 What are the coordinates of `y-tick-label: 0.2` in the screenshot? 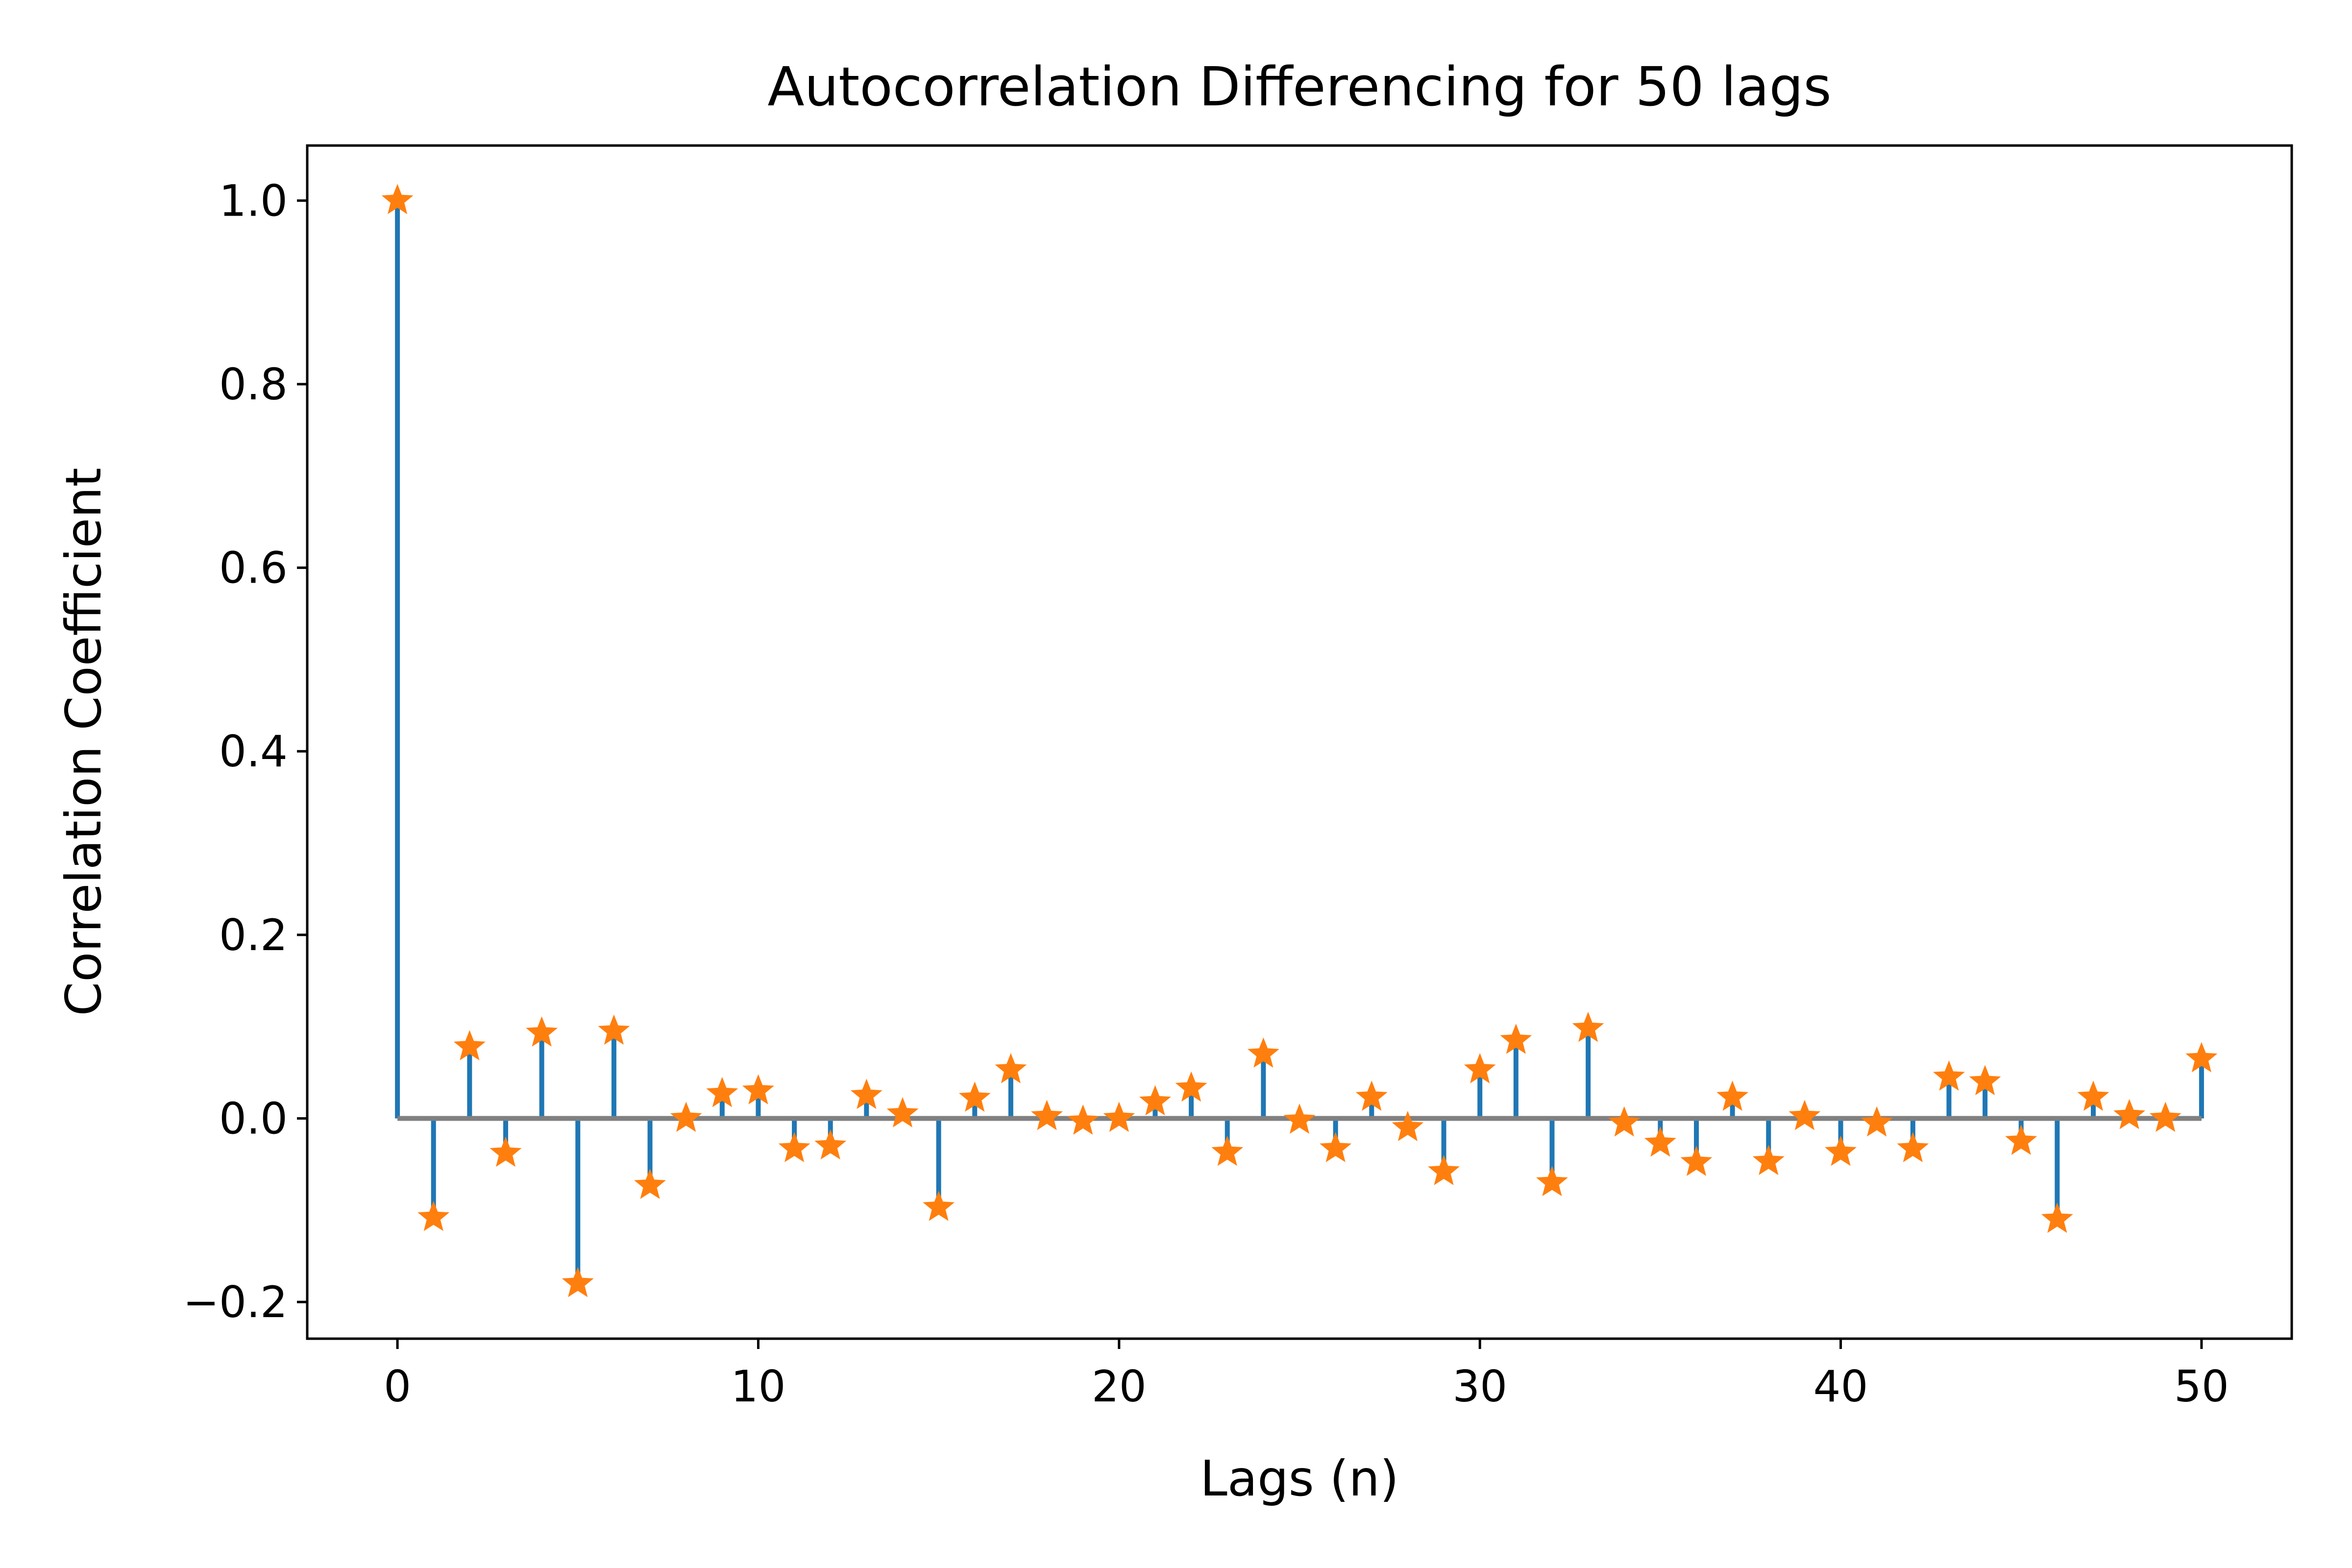 It's located at (253, 935).